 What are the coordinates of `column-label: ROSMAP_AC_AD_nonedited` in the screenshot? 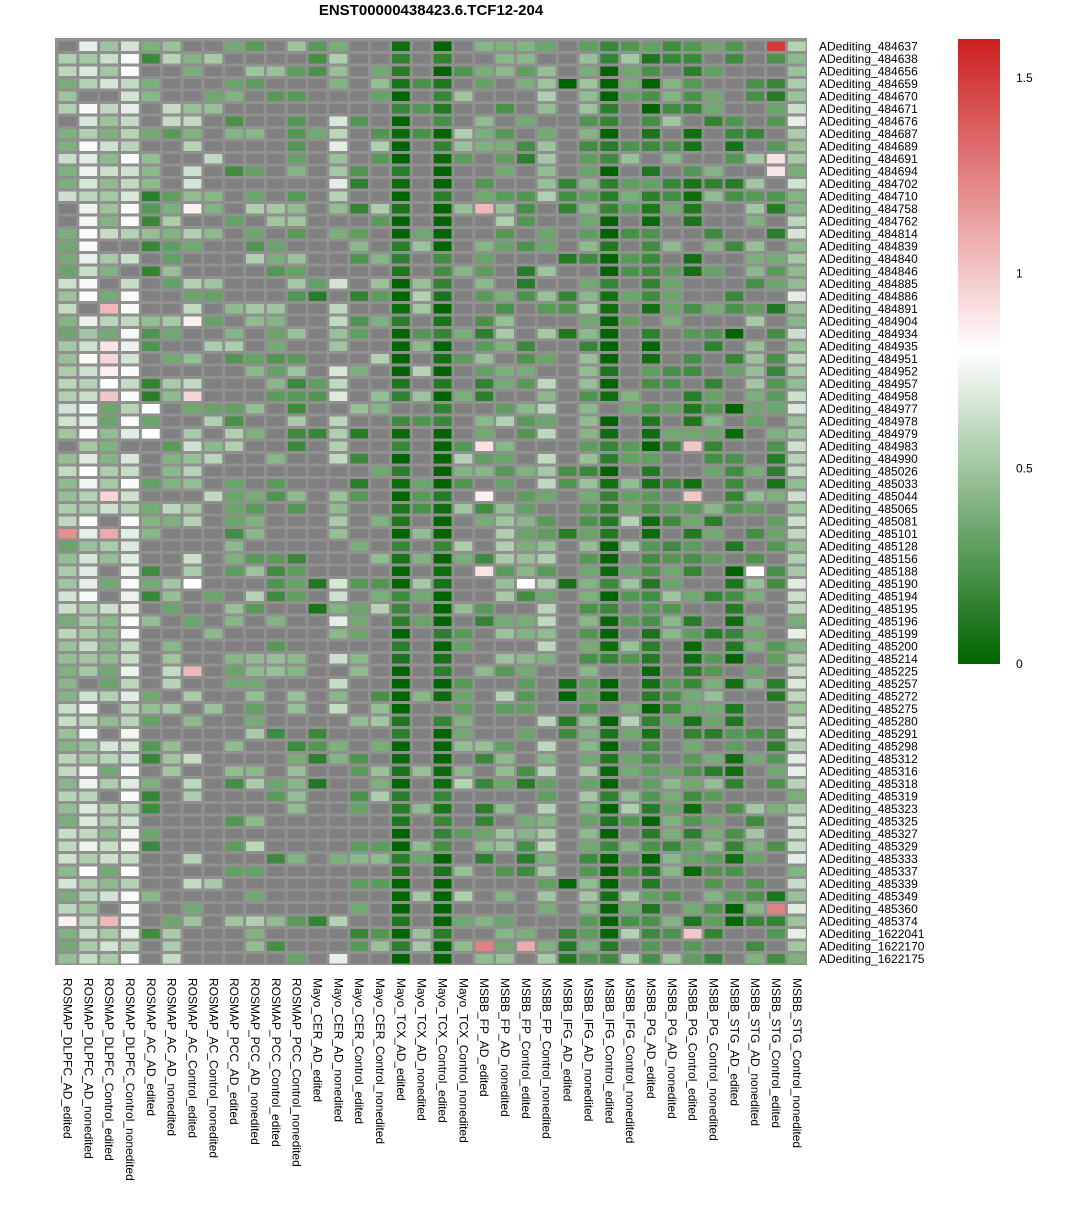 It's located at (172, 1057).